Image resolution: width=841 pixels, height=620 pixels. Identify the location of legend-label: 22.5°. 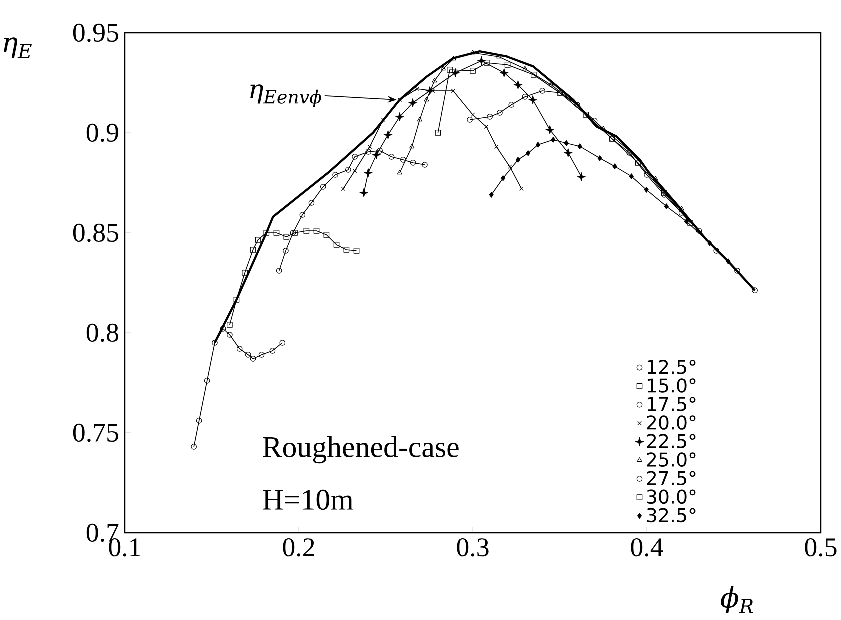
(671, 441).